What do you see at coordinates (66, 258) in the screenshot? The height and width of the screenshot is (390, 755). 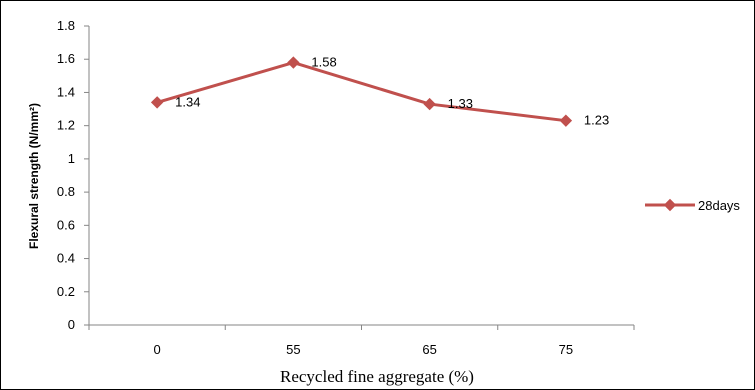 I see `y-tick-label: 0.4` at bounding box center [66, 258].